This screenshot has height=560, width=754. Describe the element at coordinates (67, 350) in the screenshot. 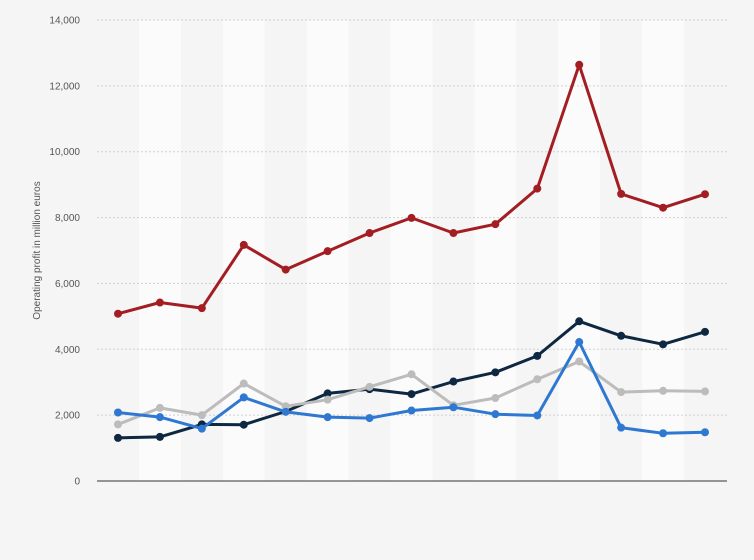

I see `y-tick-label: 4,000` at that location.